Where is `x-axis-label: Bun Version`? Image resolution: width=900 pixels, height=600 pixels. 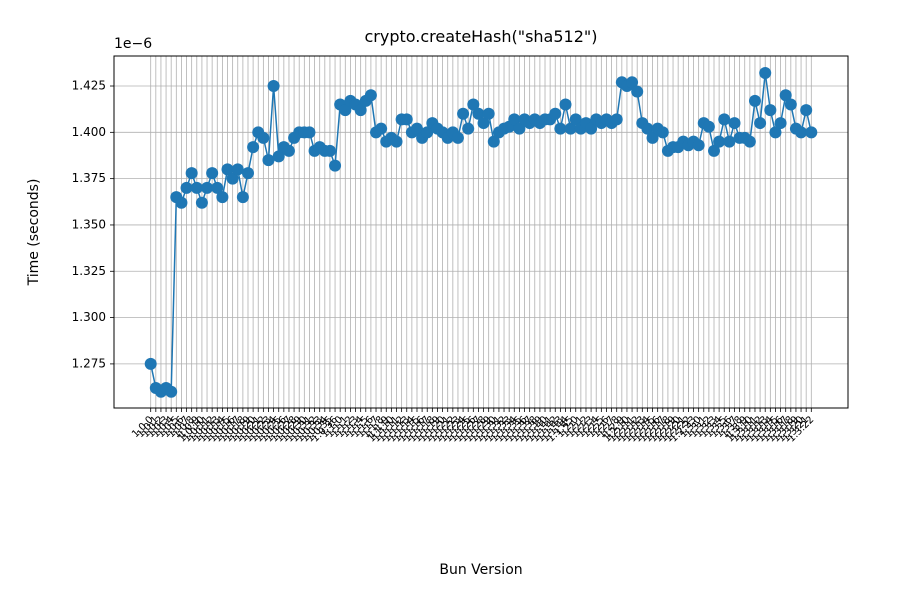
x-axis-label: Bun Version is located at coordinates (480, 570).